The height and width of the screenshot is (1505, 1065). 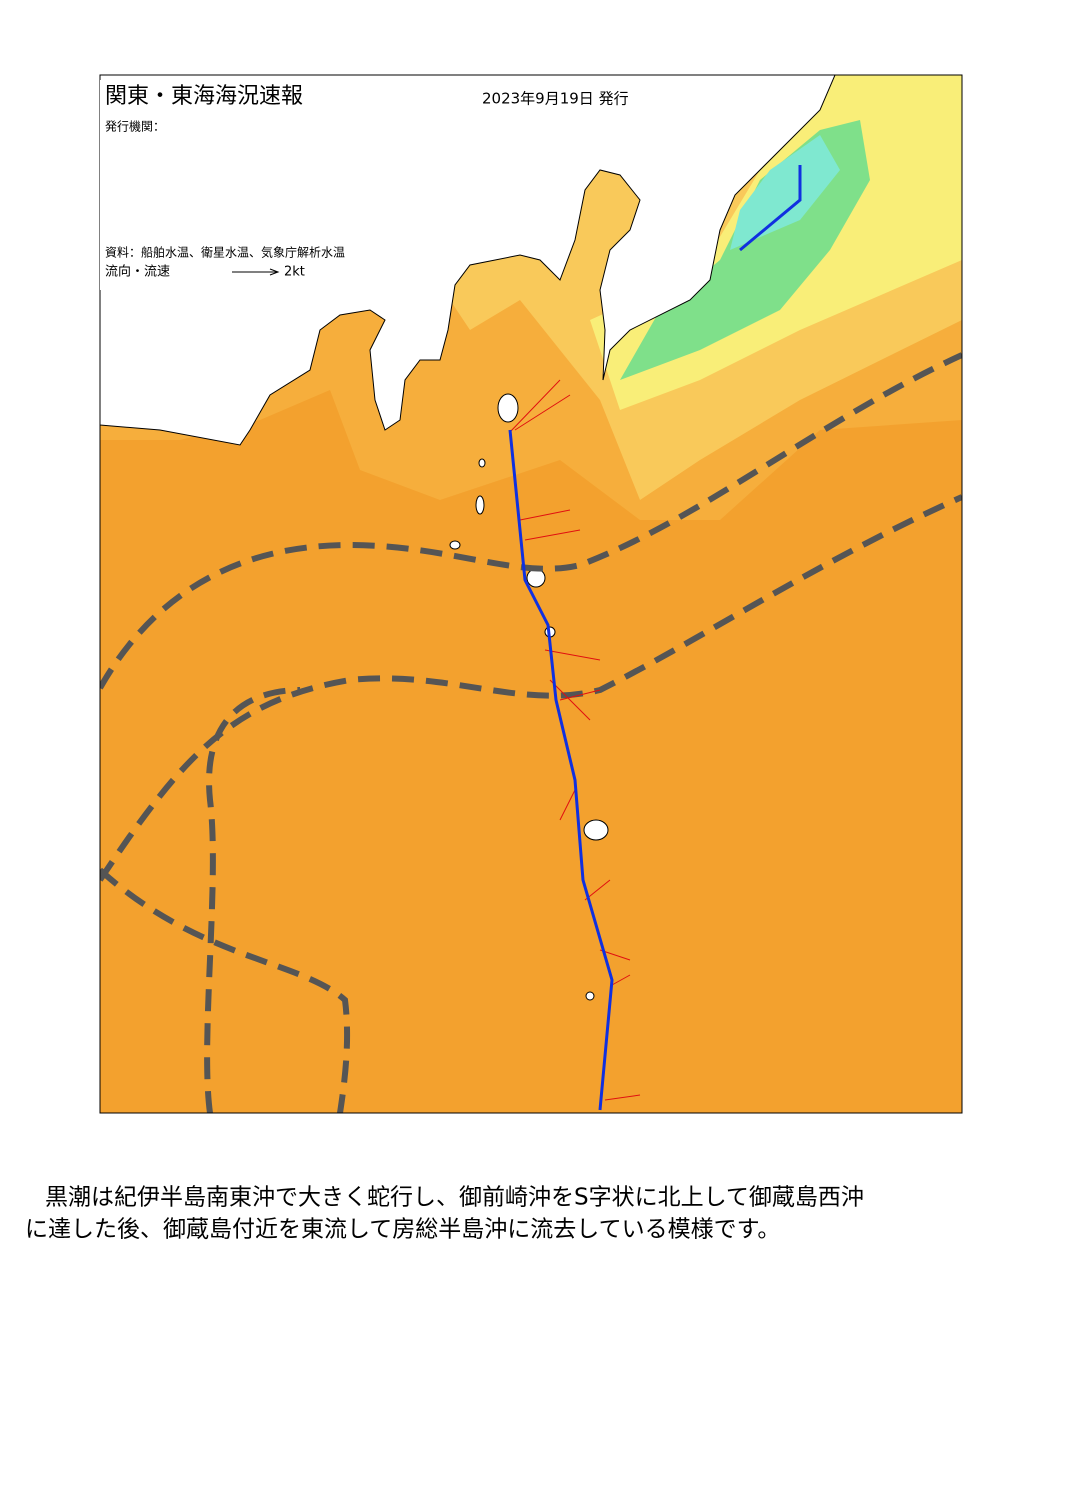 I want to click on current-vector, so click(x=575, y=740).